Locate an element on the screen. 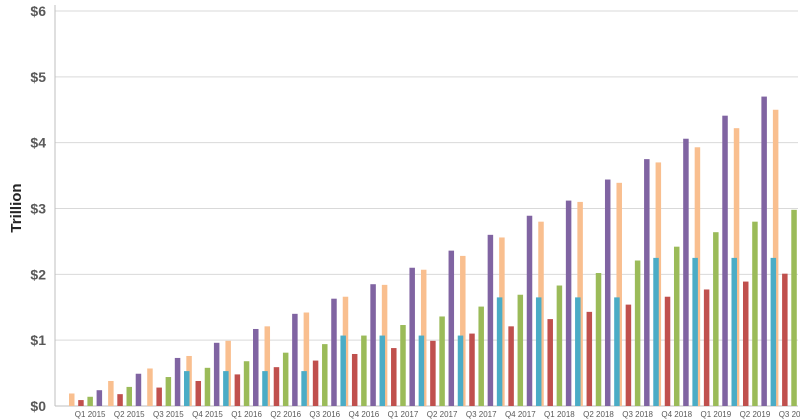 This screenshot has width=800, height=419. y-tick-label: $4 is located at coordinates (38, 143).